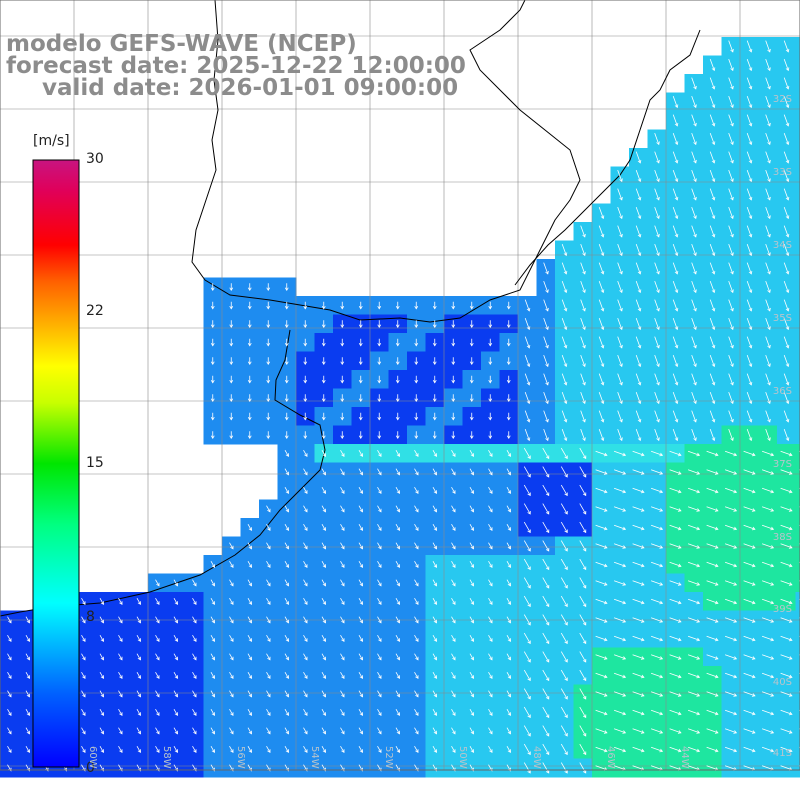 The width and height of the screenshot is (800, 800). I want to click on wind-cell, so click(797, 749).